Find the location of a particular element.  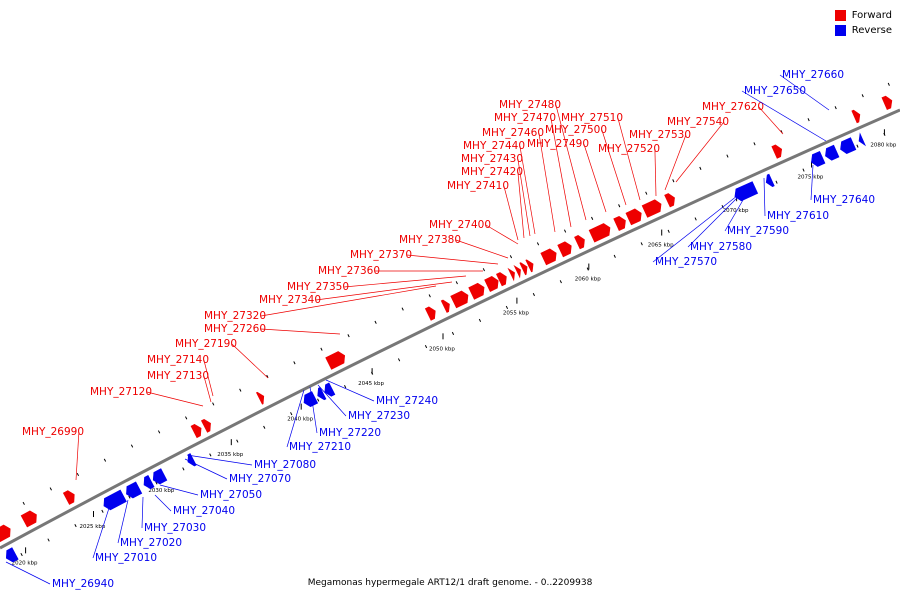

reverse-gene-label: MHY_27220 is located at coordinates (350, 433).